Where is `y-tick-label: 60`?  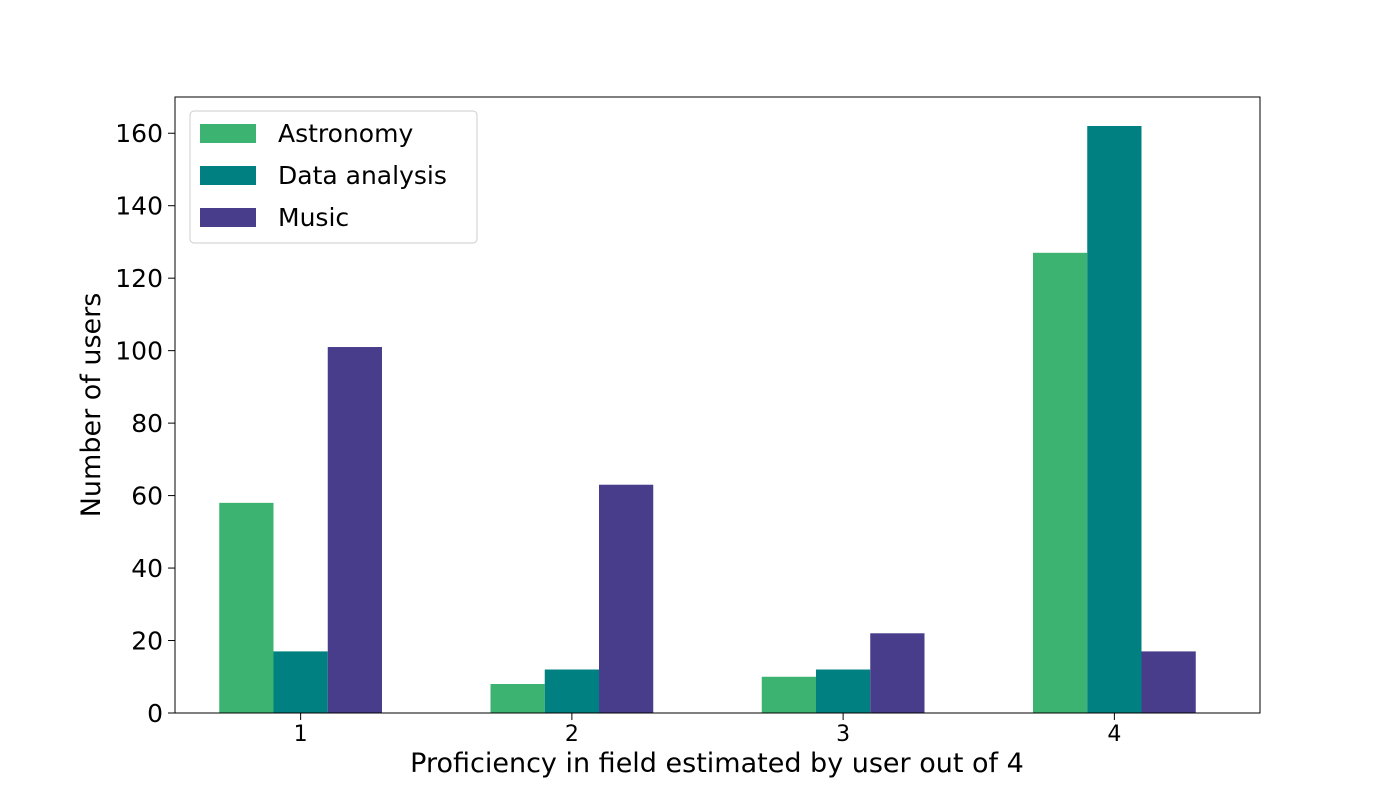 y-tick-label: 60 is located at coordinates (147, 496).